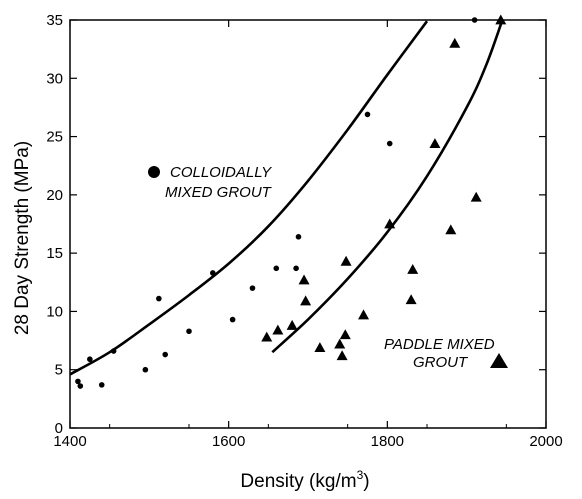 This screenshot has height=499, width=582. What do you see at coordinates (499, 360) in the screenshot?
I see `paddle-legend-marker` at bounding box center [499, 360].